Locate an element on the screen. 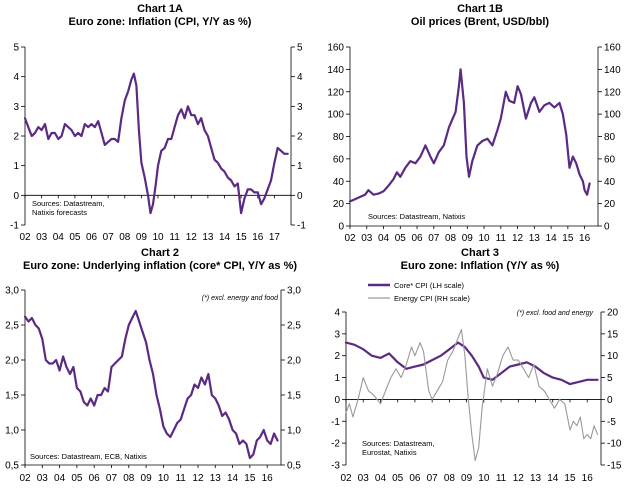 The width and height of the screenshot is (640, 489). chart-1-x-tick-label: 10 is located at coordinates (158, 237).